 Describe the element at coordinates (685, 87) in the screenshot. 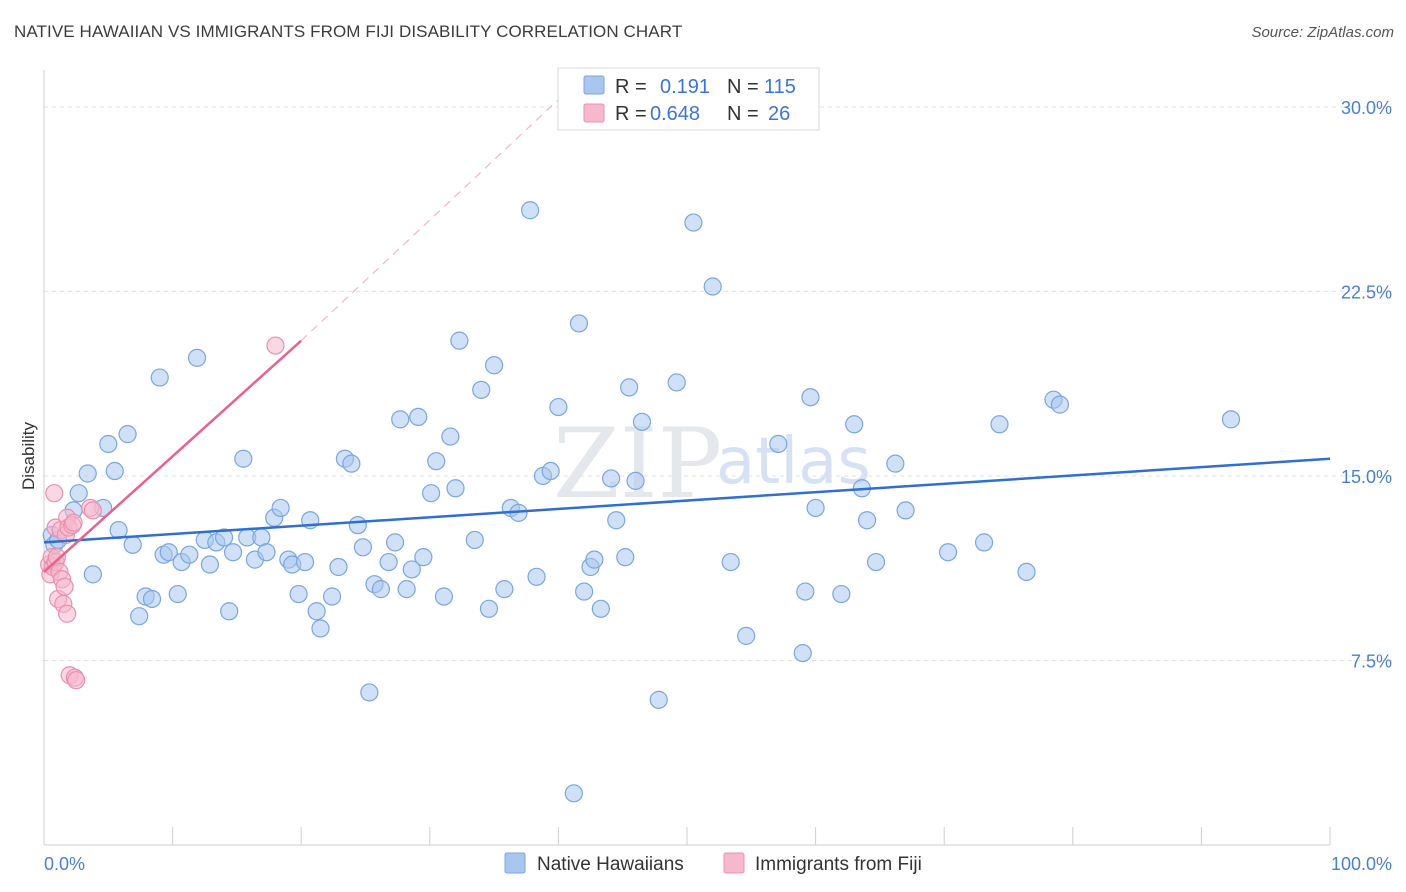

I see `legend-r-value-1: 0.191` at that location.